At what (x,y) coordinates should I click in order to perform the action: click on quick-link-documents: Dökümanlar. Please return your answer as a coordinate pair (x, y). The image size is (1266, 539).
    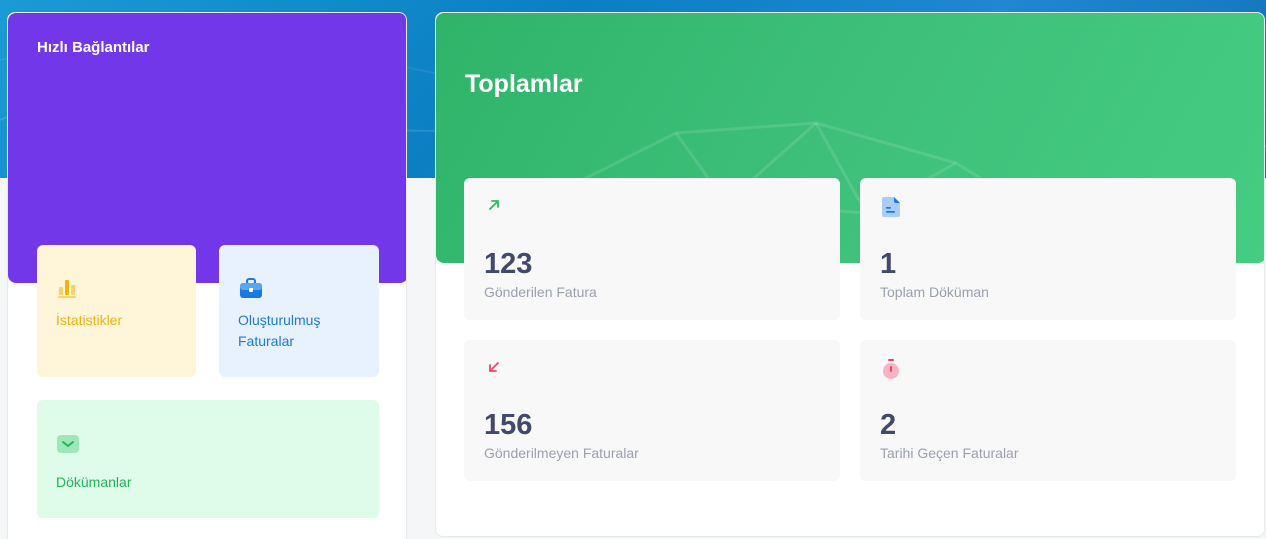
    Looking at the image, I should click on (208, 459).